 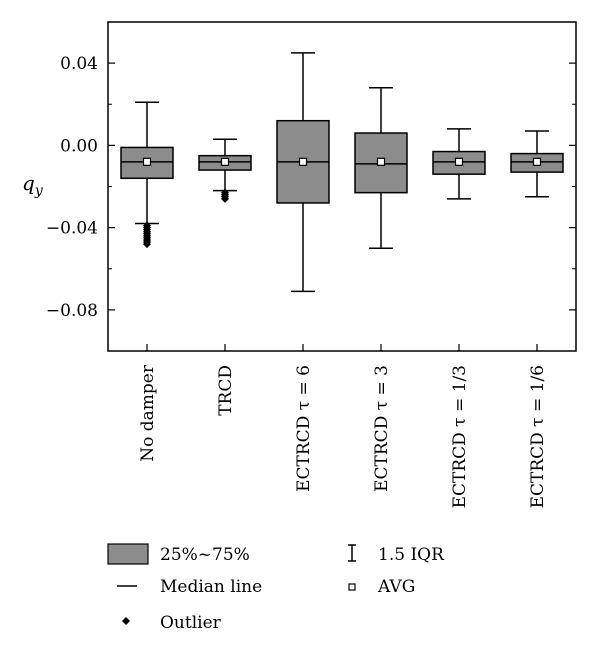 I want to click on y-tick-label: 0.00, so click(x=79, y=146).